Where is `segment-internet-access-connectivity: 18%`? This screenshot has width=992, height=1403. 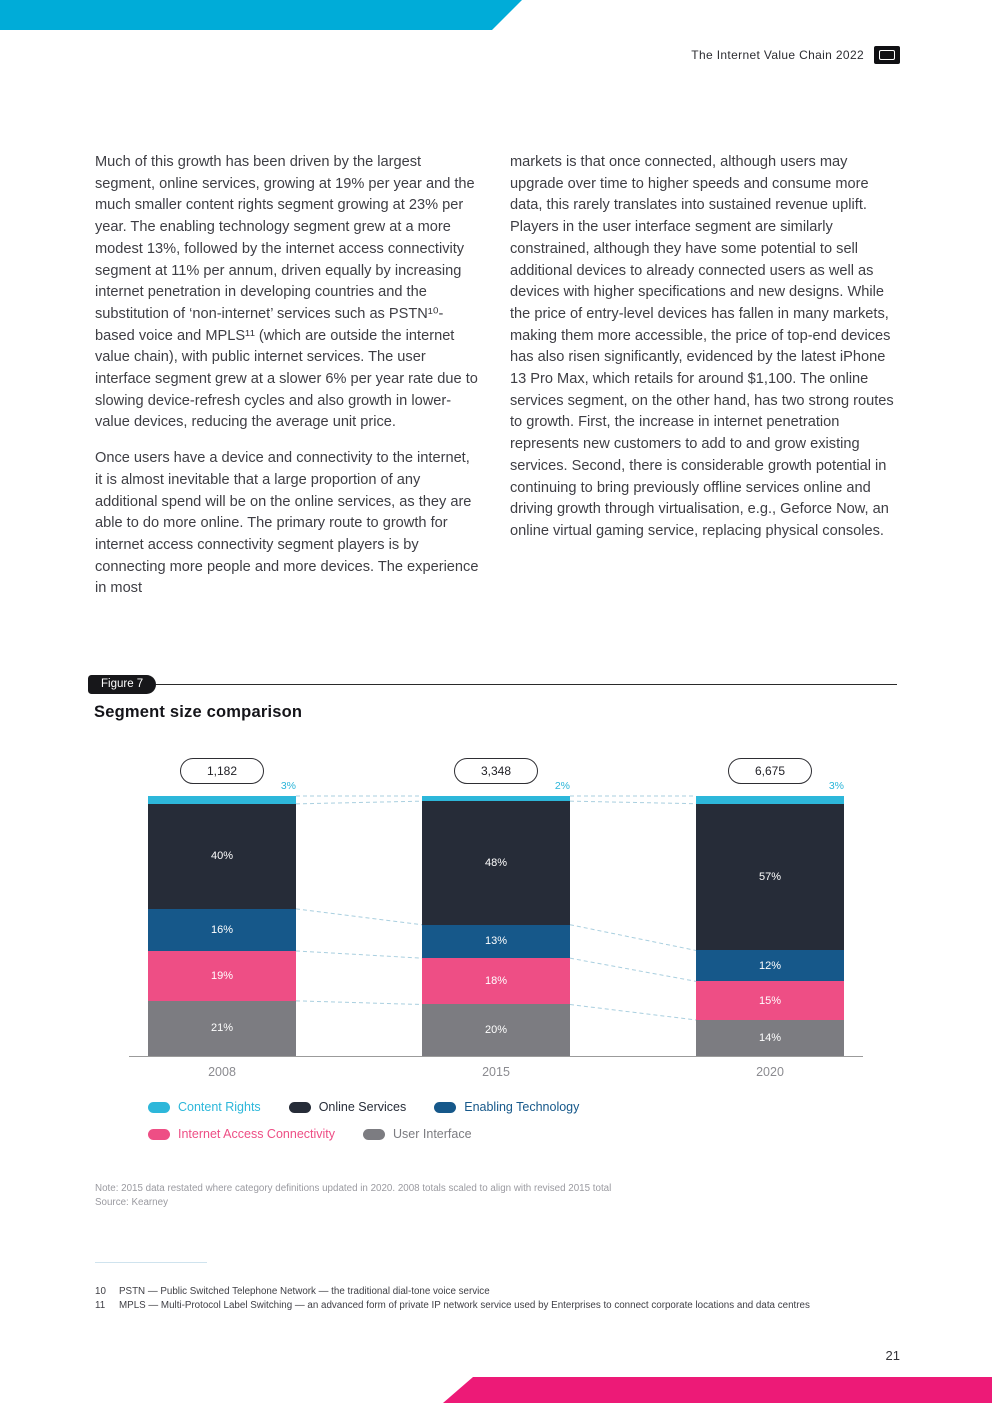 segment-internet-access-connectivity: 18% is located at coordinates (496, 981).